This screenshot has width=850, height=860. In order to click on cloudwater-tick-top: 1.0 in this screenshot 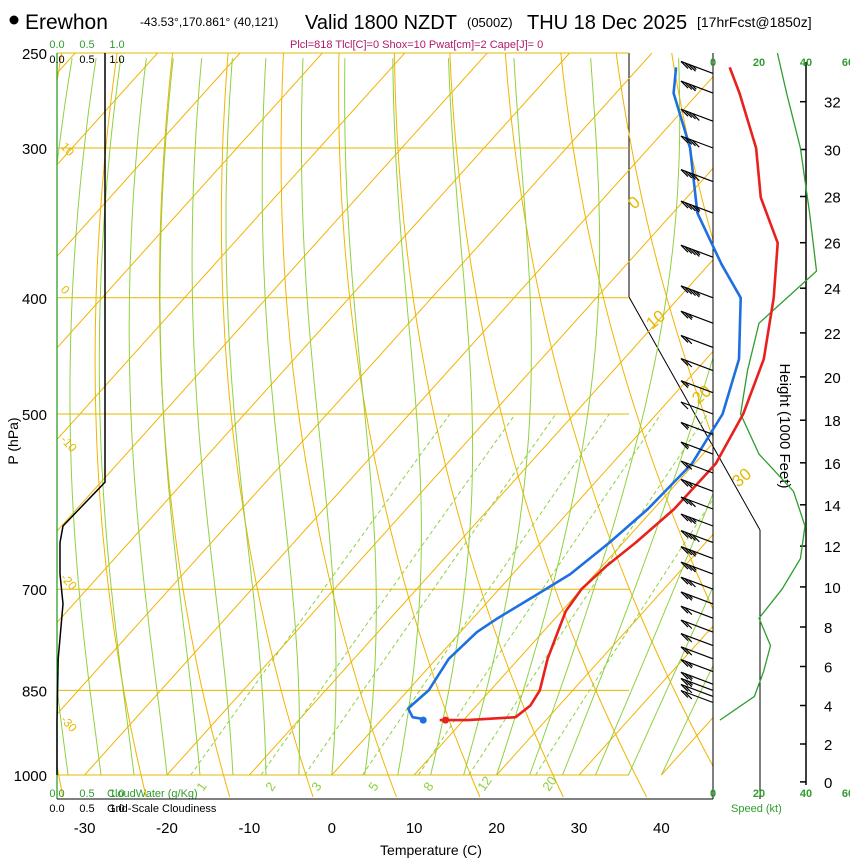, I will do `click(116, 45)`.